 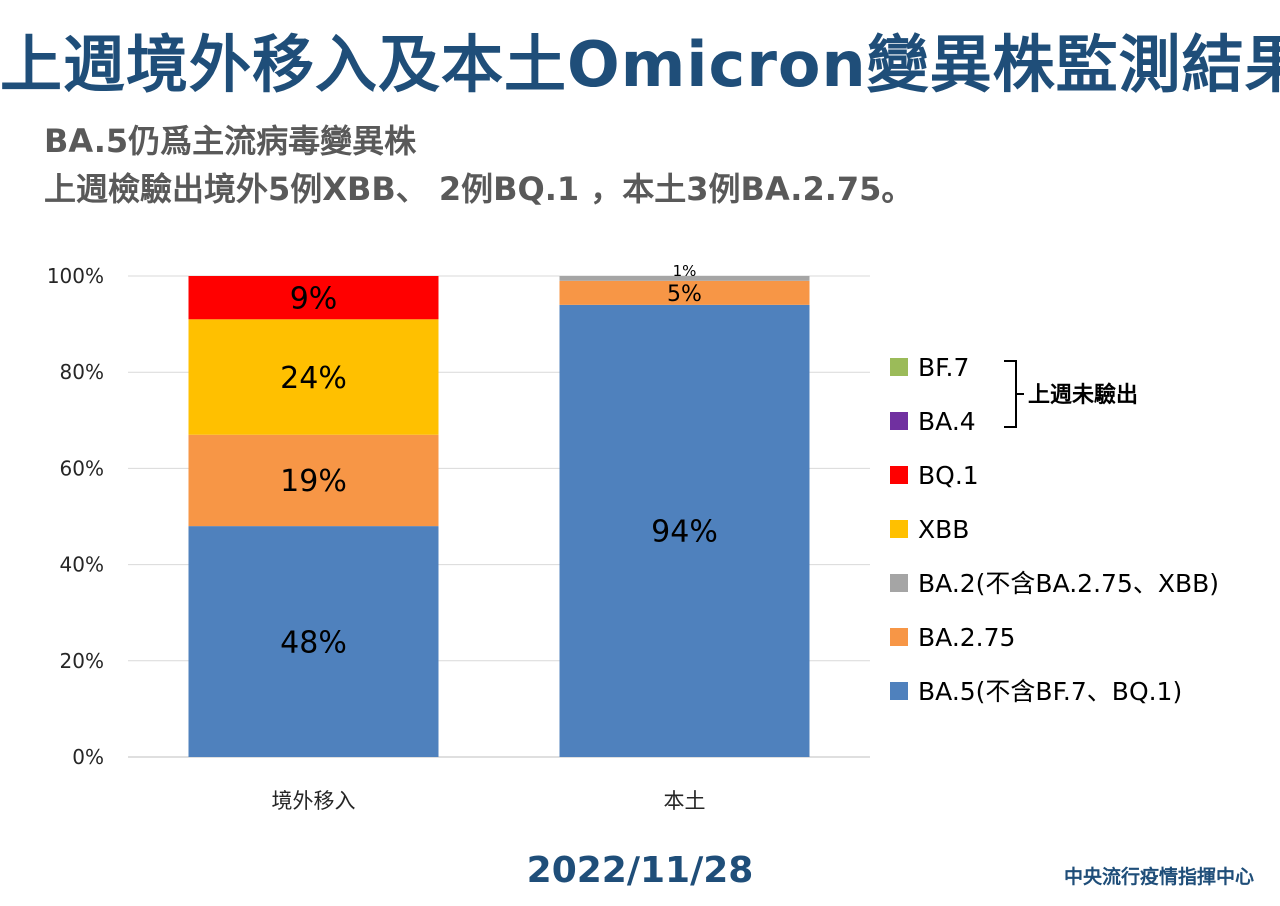 What do you see at coordinates (230, 141) in the screenshot?
I see `subtitle-line-1: BA.5仍爲主流病毒變異株` at bounding box center [230, 141].